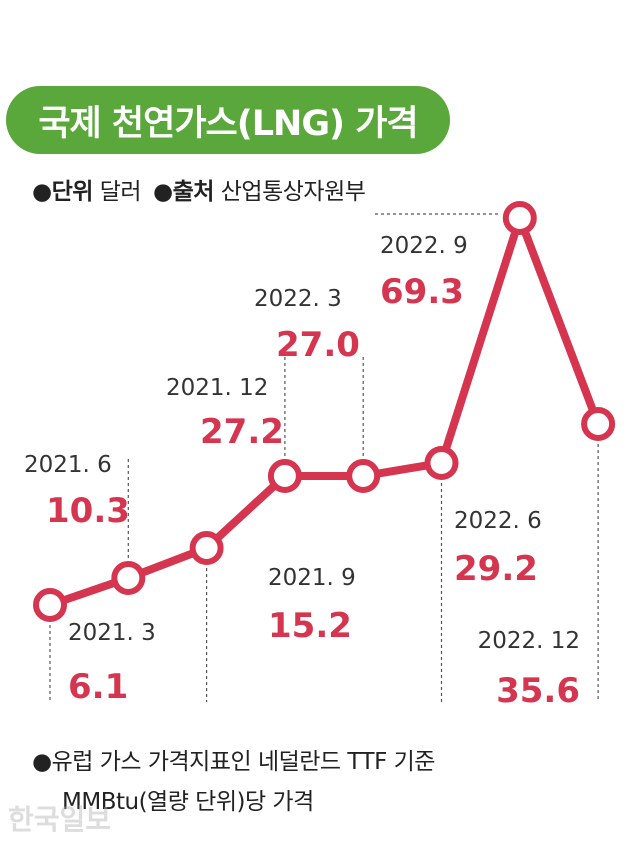 The height and width of the screenshot is (841, 640). What do you see at coordinates (498, 521) in the screenshot?
I see `x-tick-label: 2022. 6` at bounding box center [498, 521].